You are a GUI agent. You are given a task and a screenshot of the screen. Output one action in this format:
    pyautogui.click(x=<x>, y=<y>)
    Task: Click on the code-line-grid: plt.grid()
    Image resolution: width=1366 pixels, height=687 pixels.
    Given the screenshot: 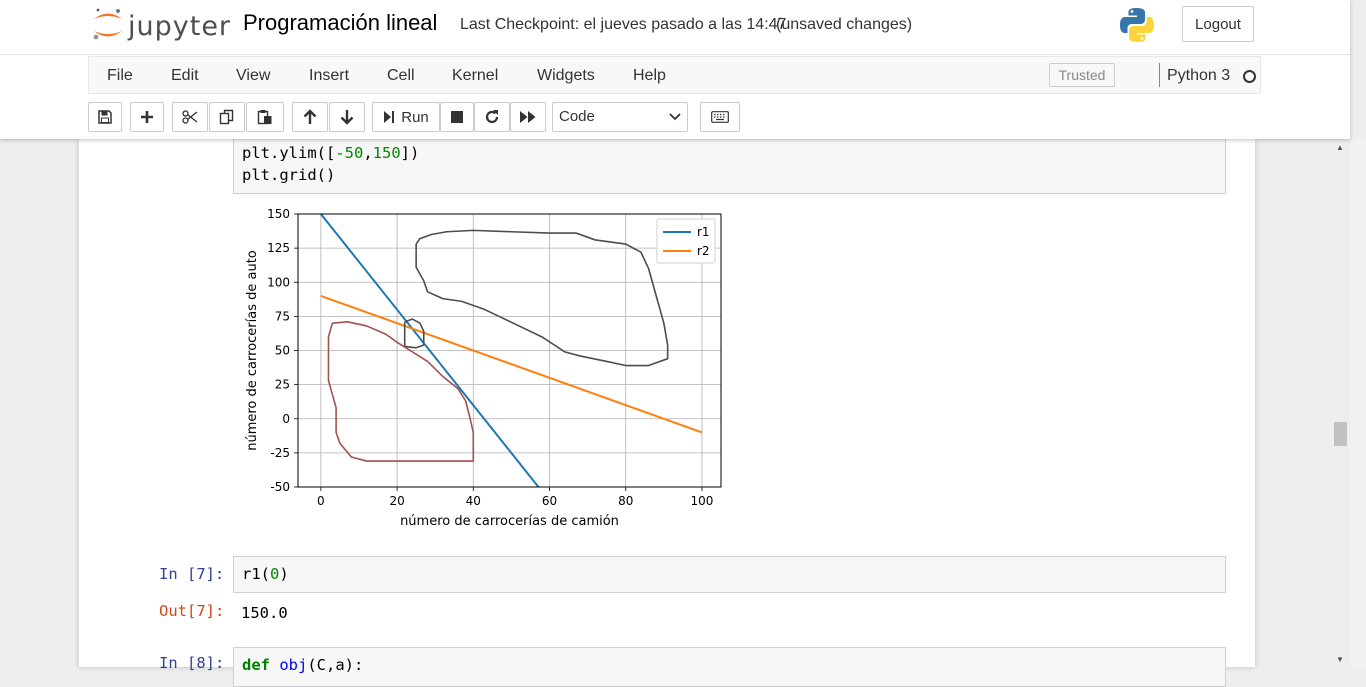 What is the action you would take?
    pyautogui.click(x=289, y=175)
    